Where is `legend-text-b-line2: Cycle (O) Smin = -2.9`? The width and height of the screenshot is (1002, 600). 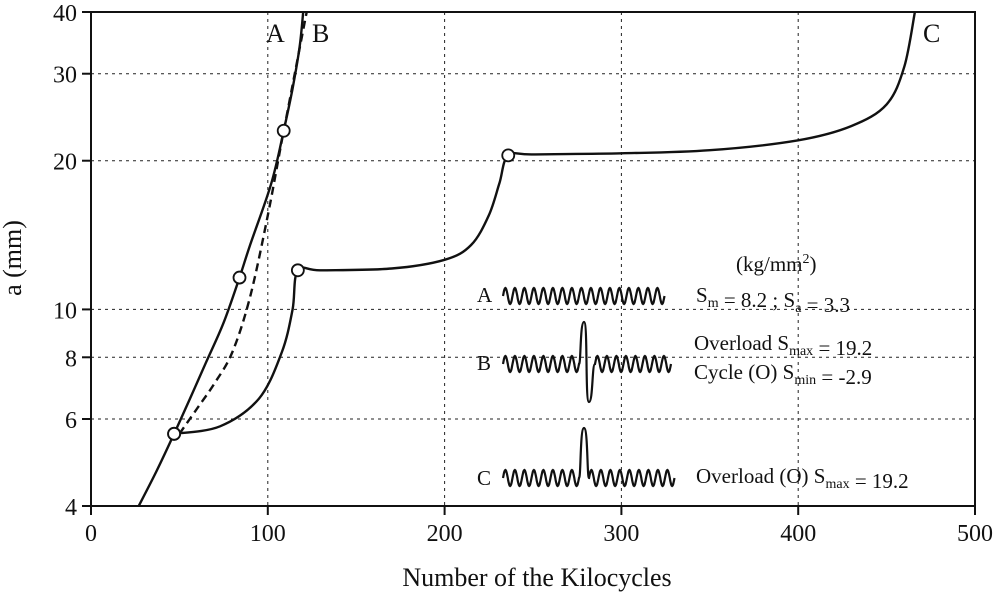 legend-text-b-line2: Cycle (O) Smin = -2.9 is located at coordinates (783, 374).